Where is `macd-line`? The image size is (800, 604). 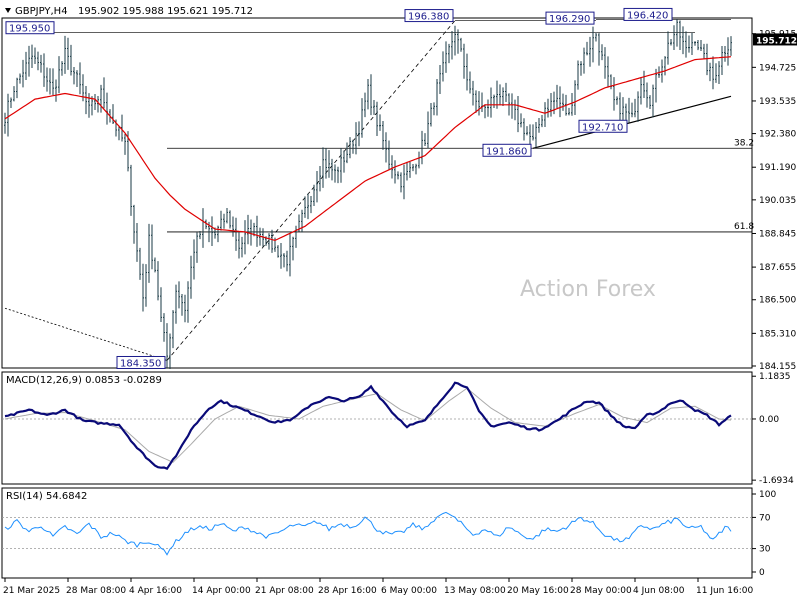
macd-line is located at coordinates (368, 426).